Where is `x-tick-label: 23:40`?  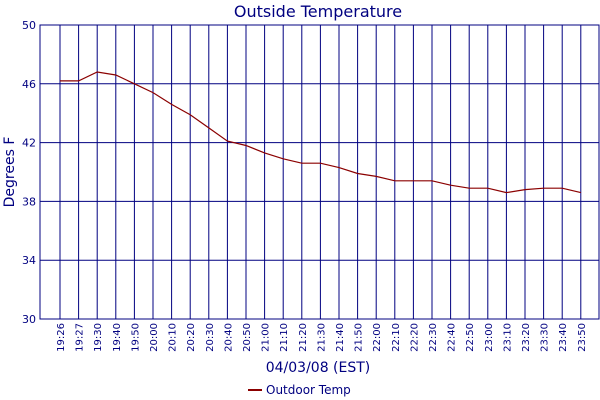
x-tick-label: 23:40 is located at coordinates (563, 337).